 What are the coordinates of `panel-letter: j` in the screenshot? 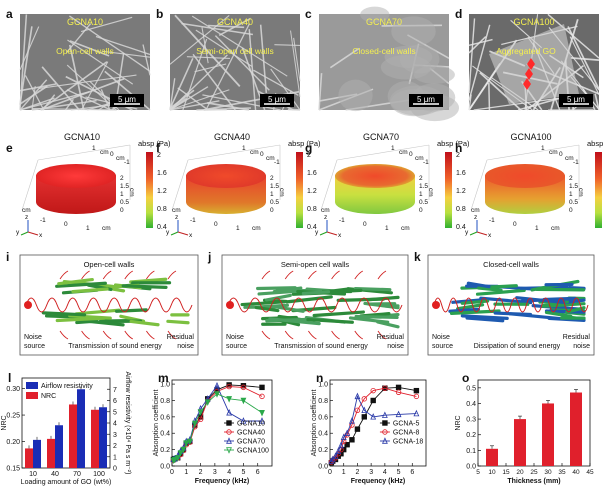 It's located at (209, 257).